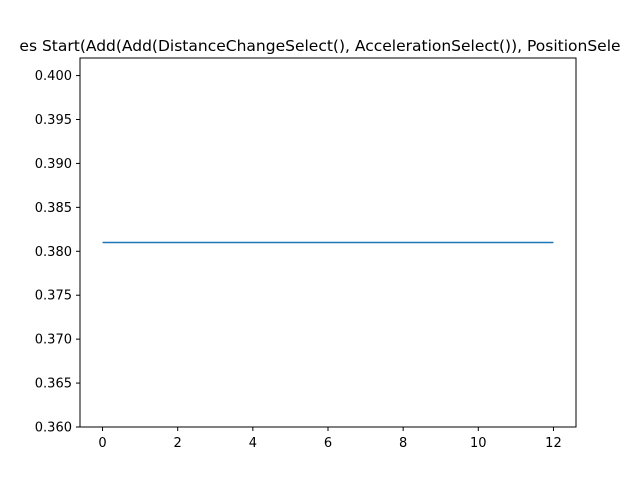  Describe the element at coordinates (53, 208) in the screenshot. I see `y-tick-label: 0.385` at that location.